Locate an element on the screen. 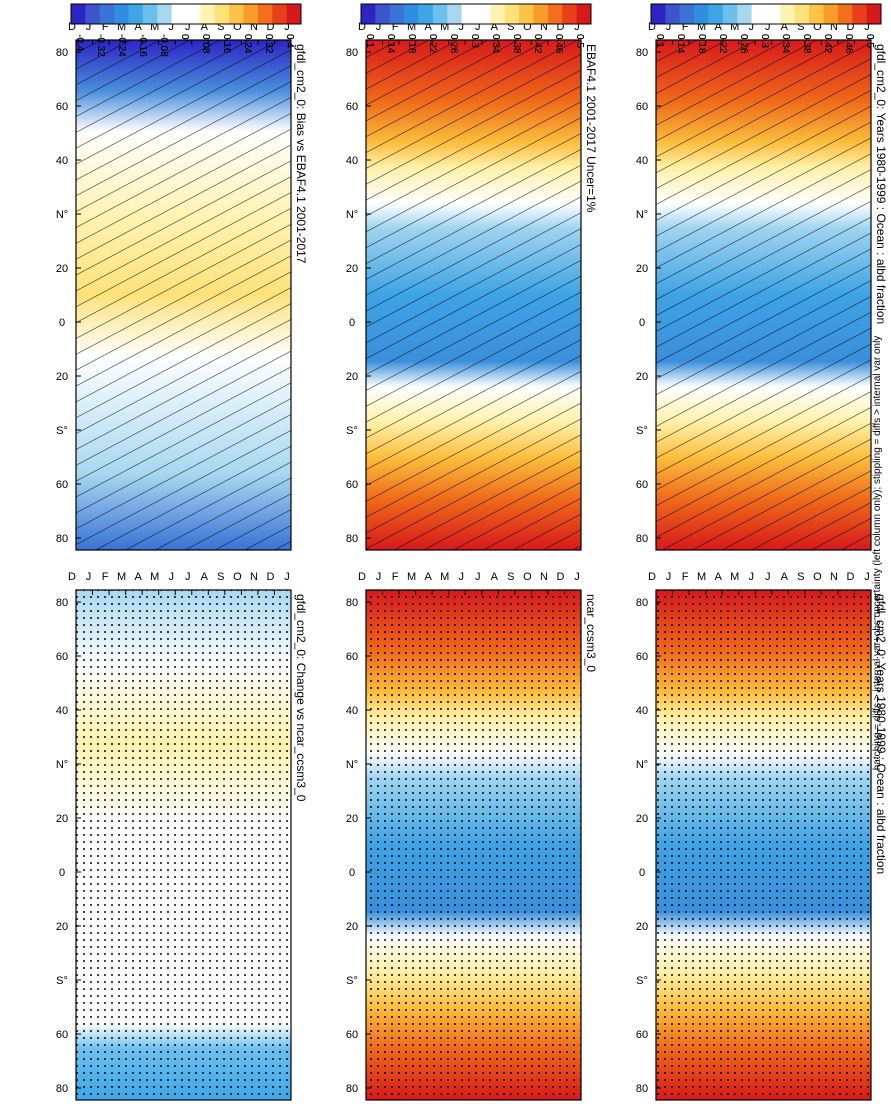  panel-title: EBAF4.1 2001-2017 Uncer=1% is located at coordinates (591, 128).